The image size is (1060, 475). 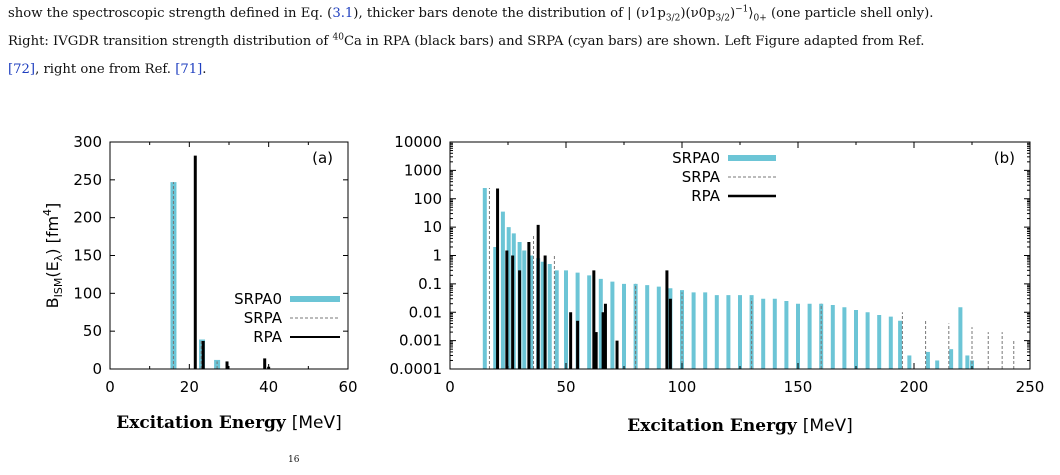 What do you see at coordinates (87, 218) in the screenshot?
I see `y-tick-label: 200` at bounding box center [87, 218].